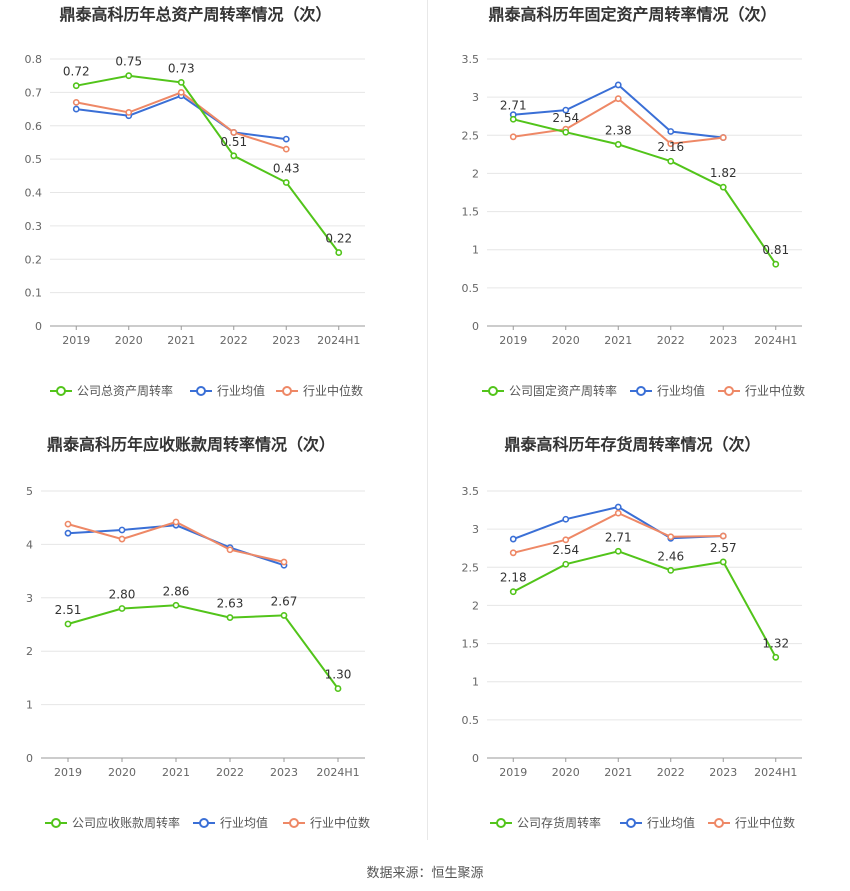 This screenshot has width=850, height=891. What do you see at coordinates (513, 578) in the screenshot?
I see `data-label: 2.18` at bounding box center [513, 578].